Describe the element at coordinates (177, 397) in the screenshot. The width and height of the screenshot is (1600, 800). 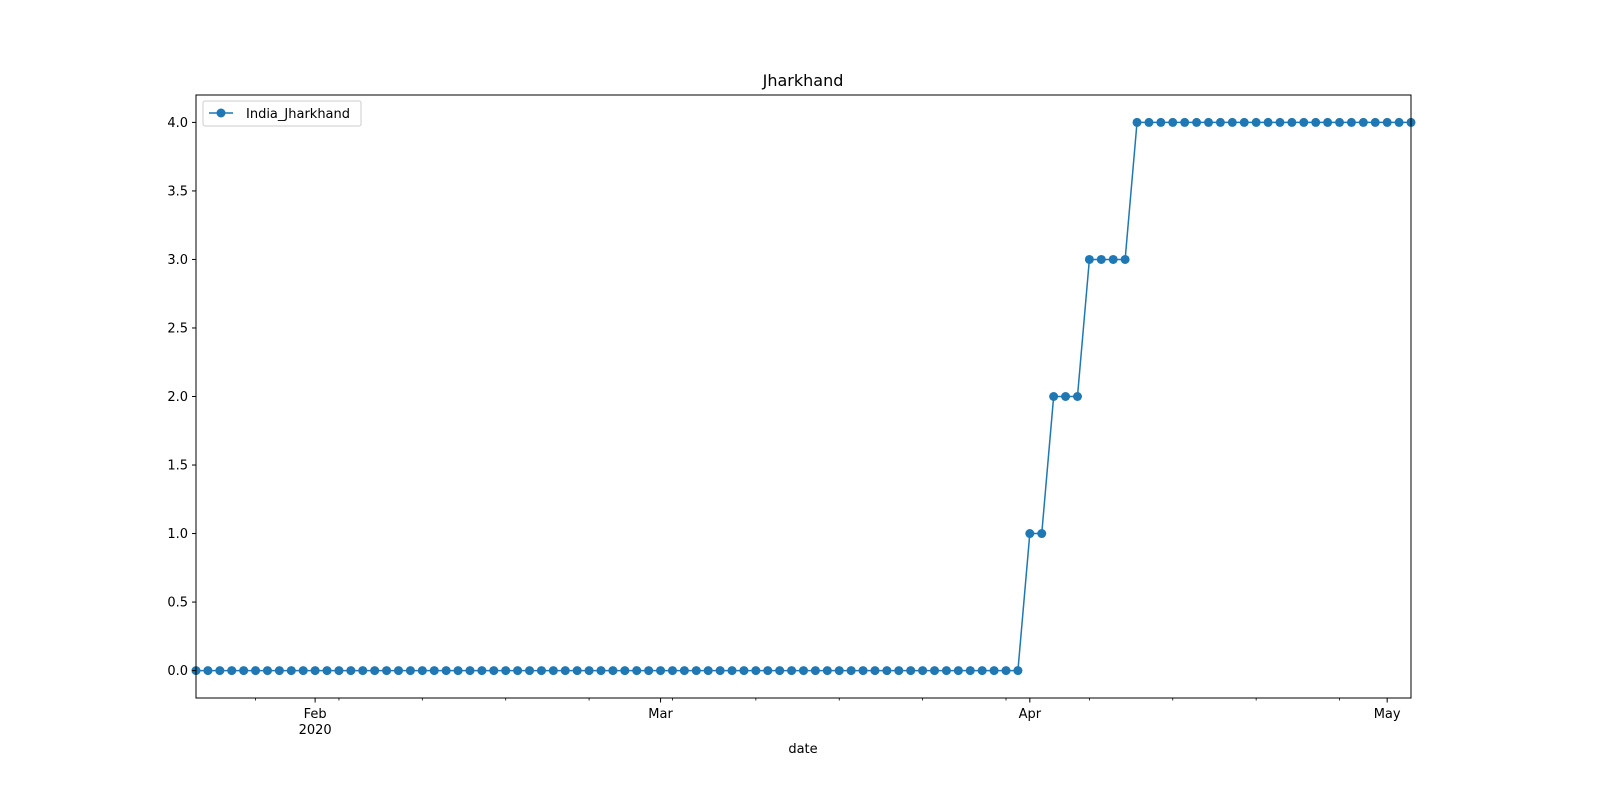
I see `y-tick-label: 2.0` at that location.